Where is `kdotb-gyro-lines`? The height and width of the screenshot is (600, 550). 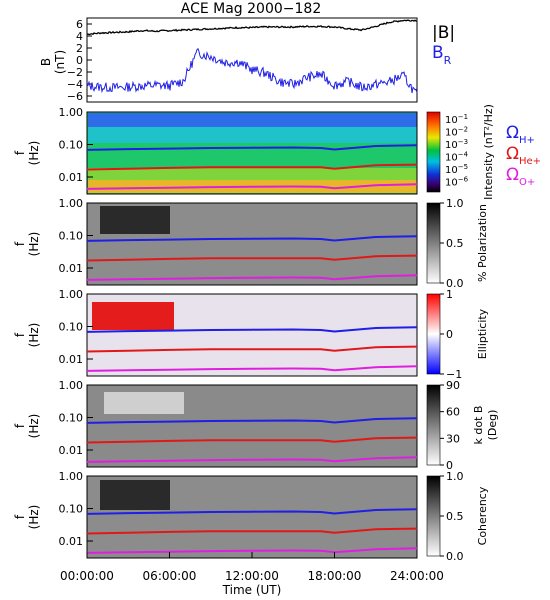 kdotb-gyro-lines is located at coordinates (252, 440).